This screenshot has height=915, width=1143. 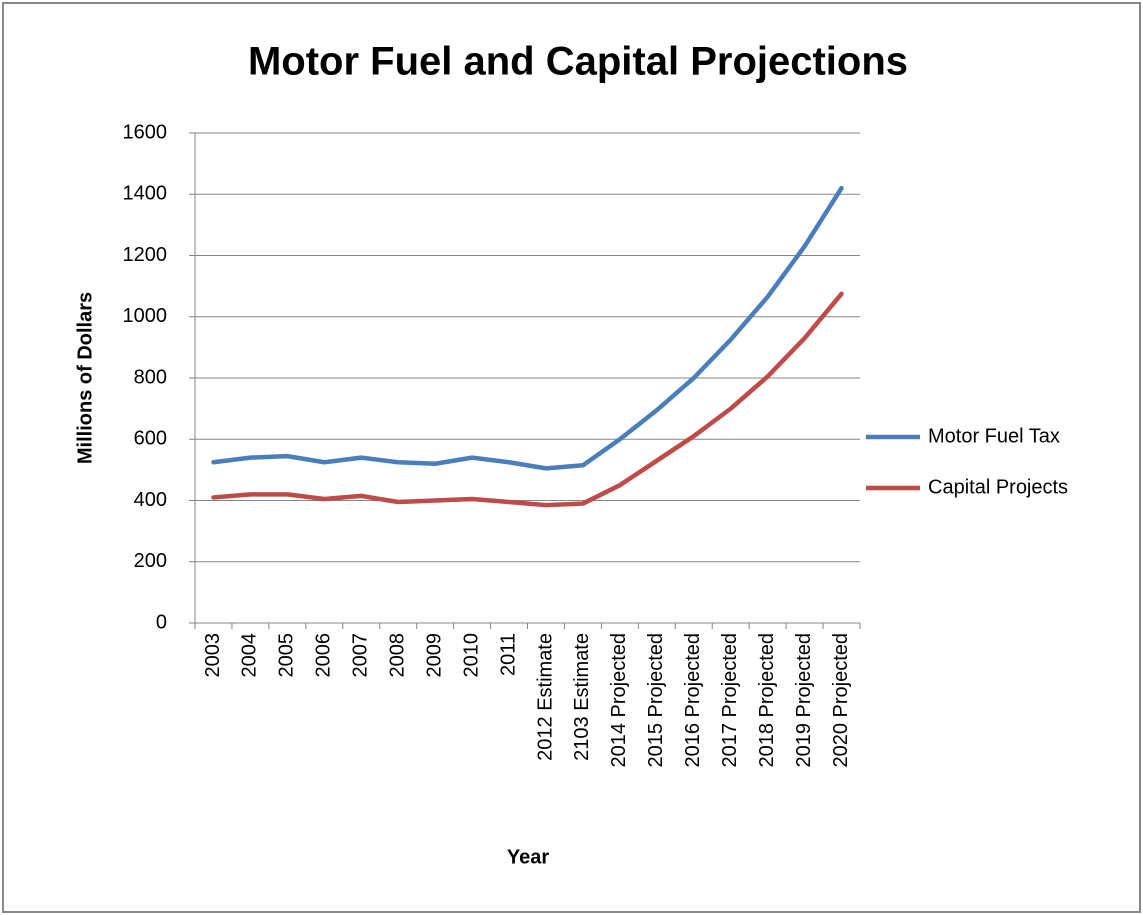 What do you see at coordinates (150, 500) in the screenshot?
I see `y-tick-label: 400` at bounding box center [150, 500].